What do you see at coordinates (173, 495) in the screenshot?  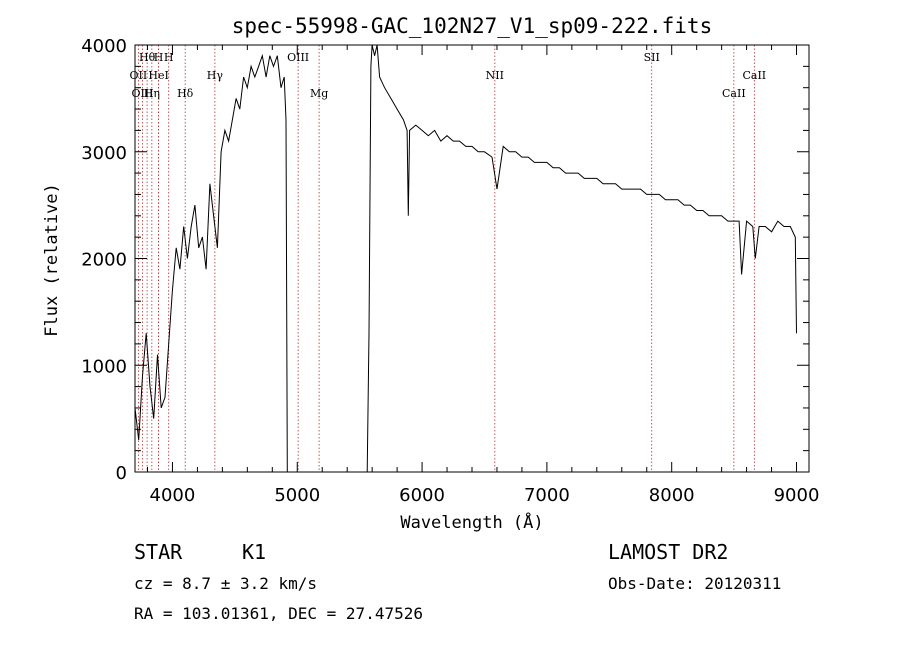 I see `x-tick-label: 4000` at bounding box center [173, 495].